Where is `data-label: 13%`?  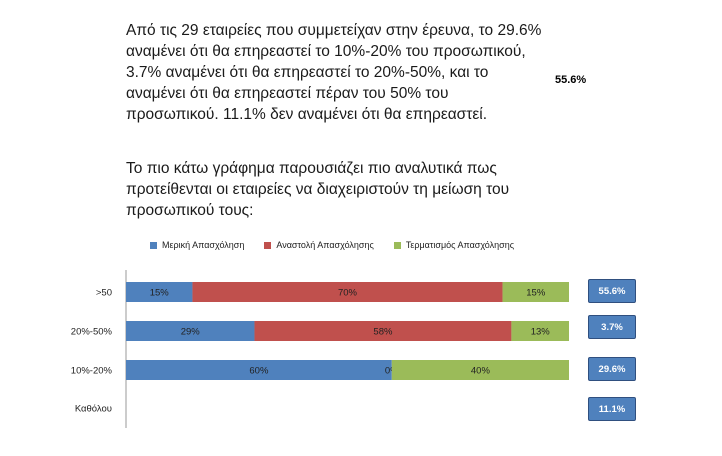
data-label: 13% is located at coordinates (541, 332).